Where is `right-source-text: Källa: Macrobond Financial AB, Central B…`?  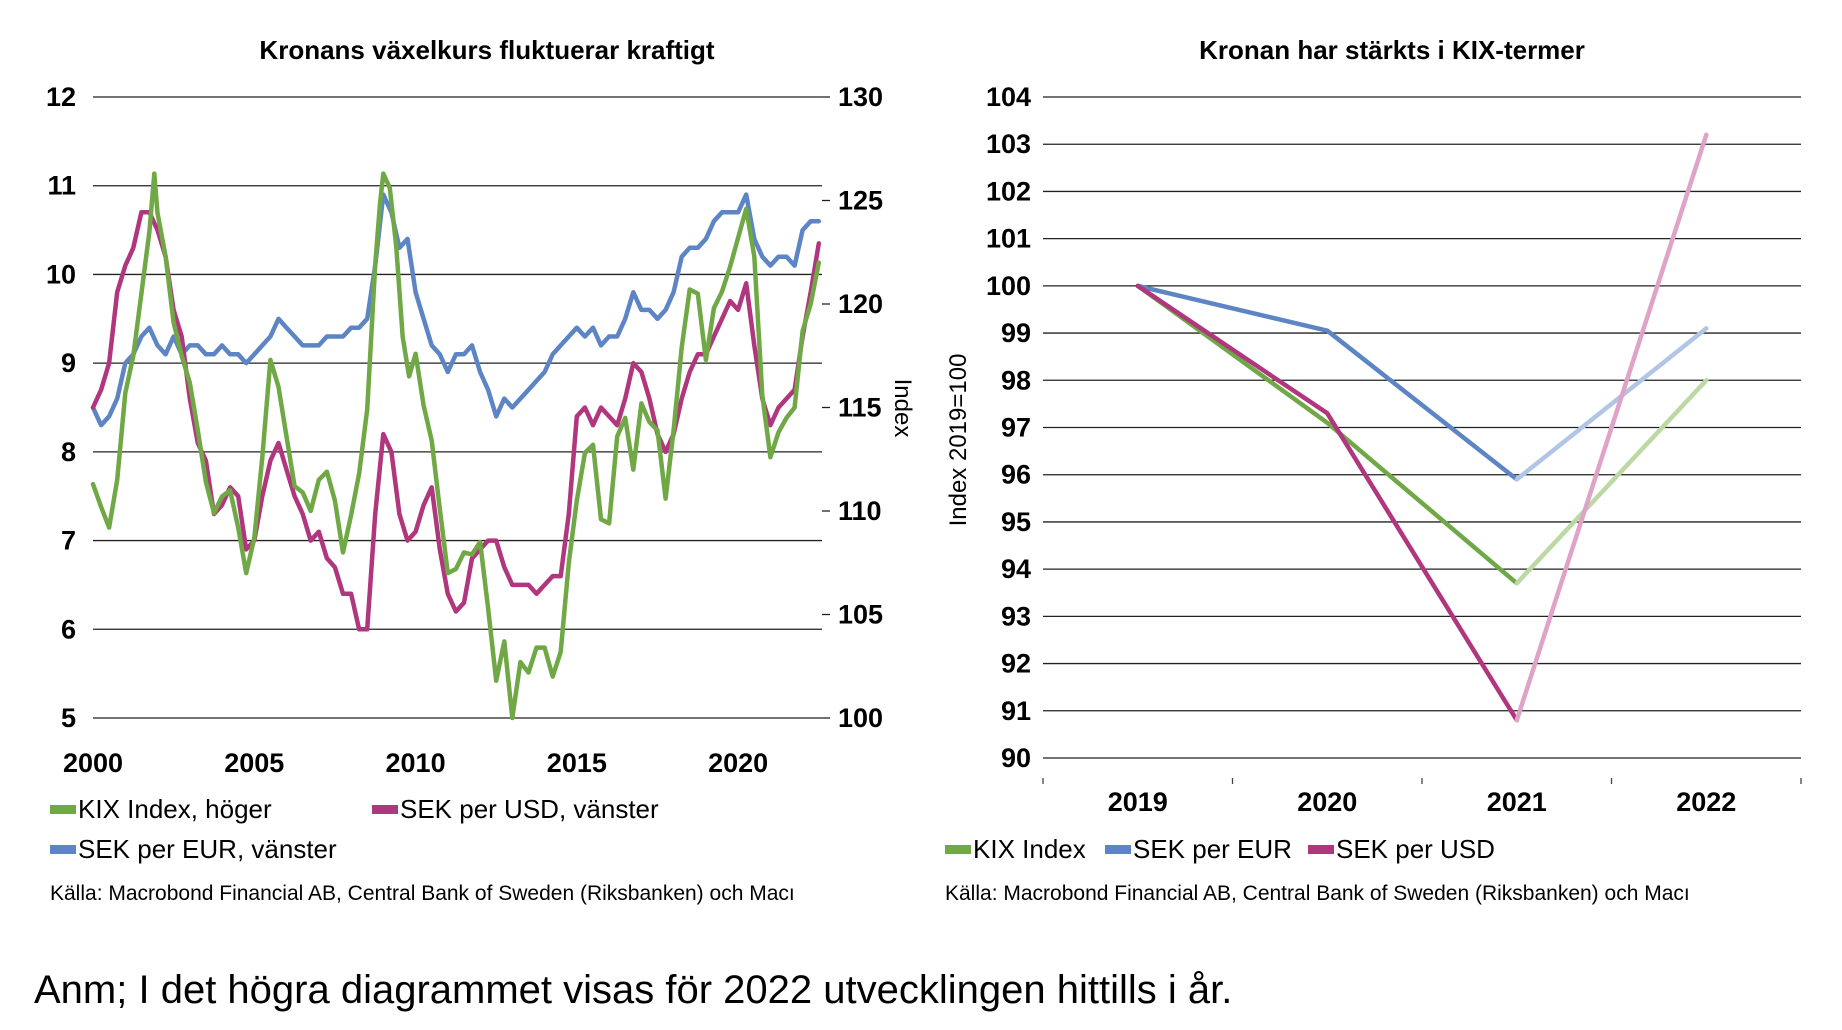
right-source-text: Källa: Macrobond Financial AB, Central B… is located at coordinates (1317, 893).